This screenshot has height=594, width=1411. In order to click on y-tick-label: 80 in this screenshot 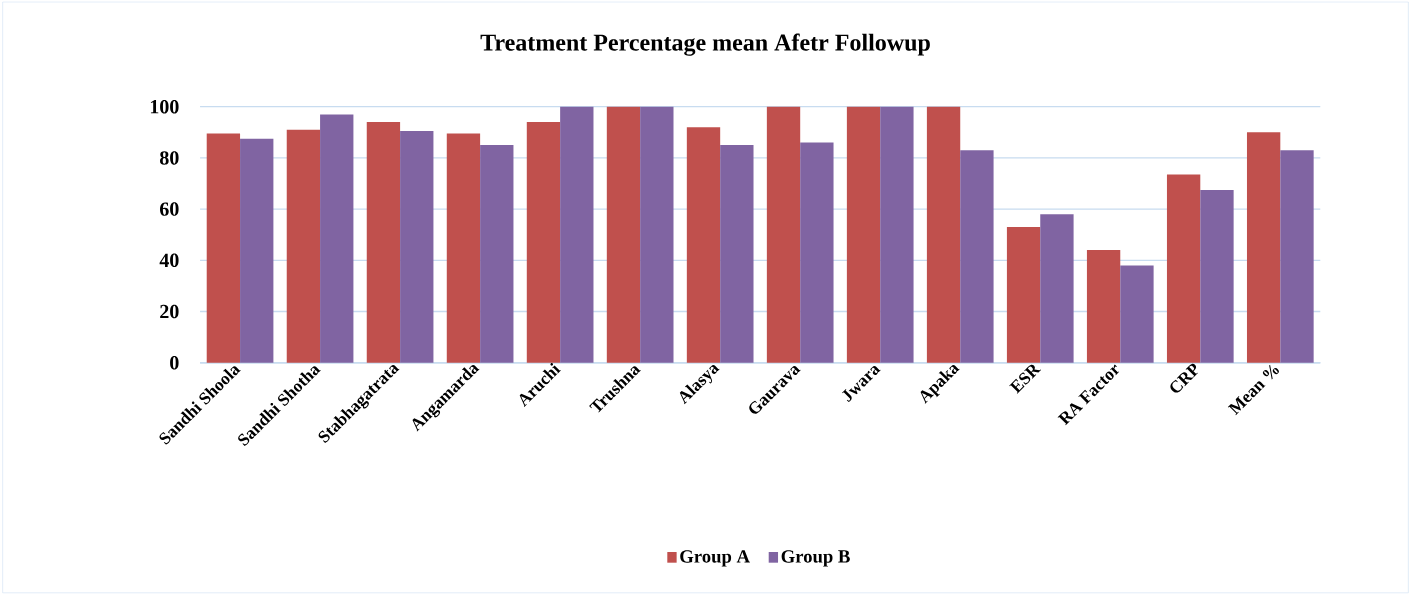, I will do `click(169, 158)`.